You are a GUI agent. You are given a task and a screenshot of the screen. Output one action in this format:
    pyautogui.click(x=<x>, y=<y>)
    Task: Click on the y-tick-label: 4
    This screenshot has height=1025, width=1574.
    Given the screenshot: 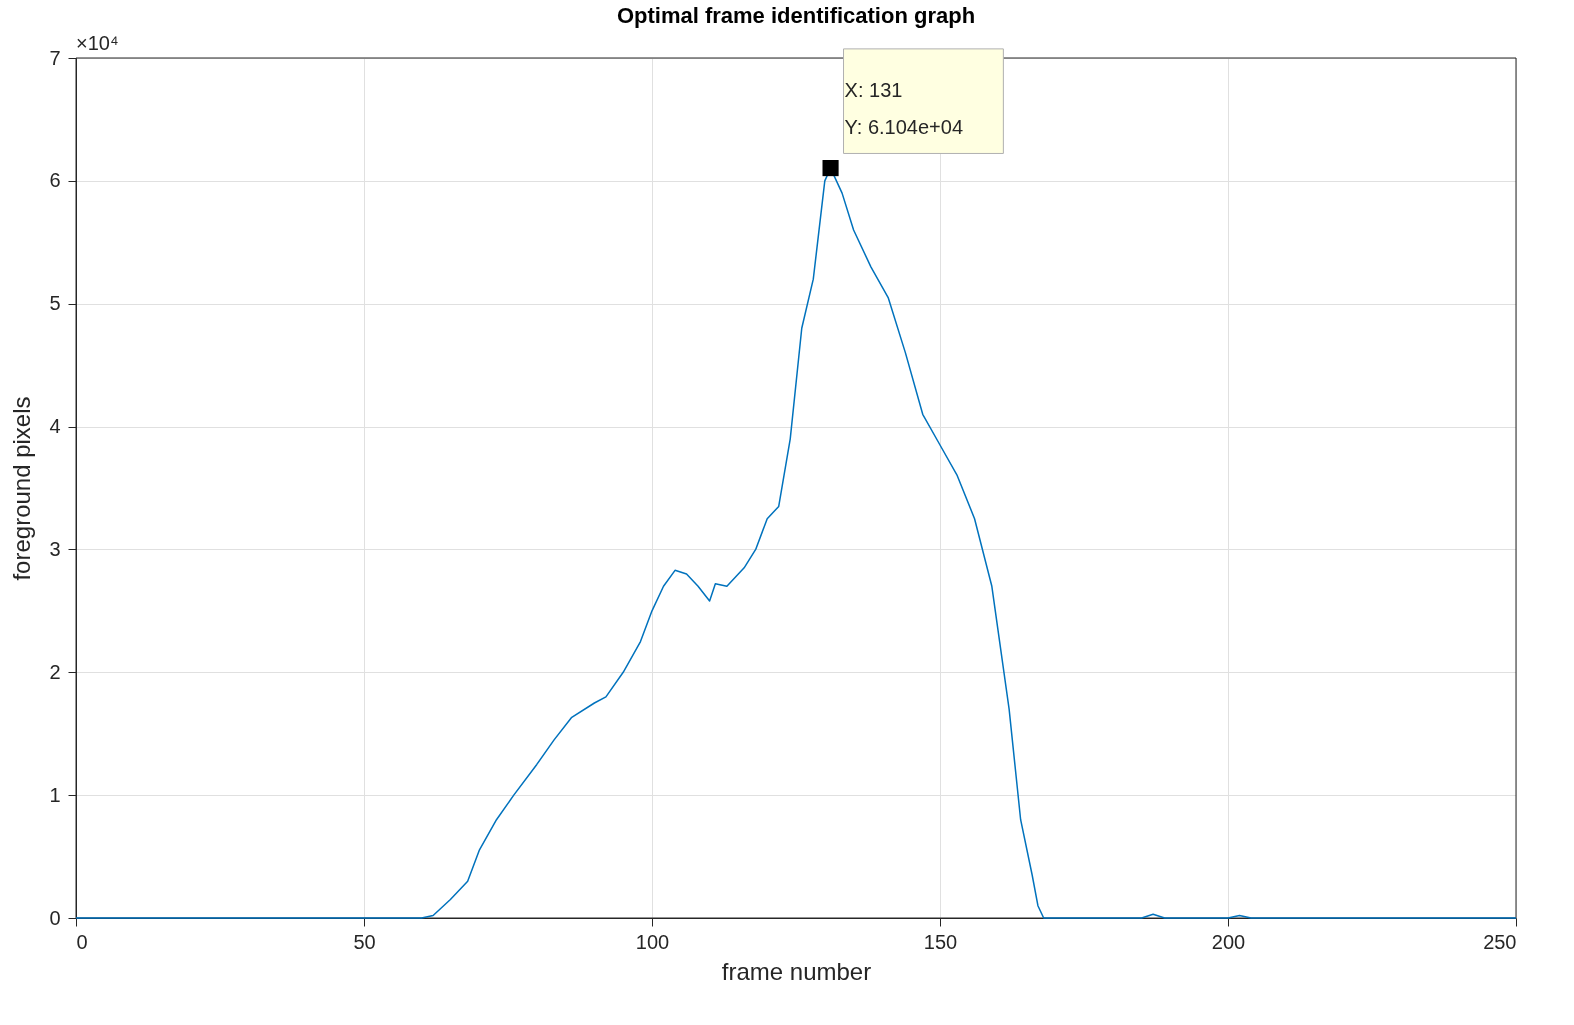 What is the action you would take?
    pyautogui.click(x=55, y=426)
    